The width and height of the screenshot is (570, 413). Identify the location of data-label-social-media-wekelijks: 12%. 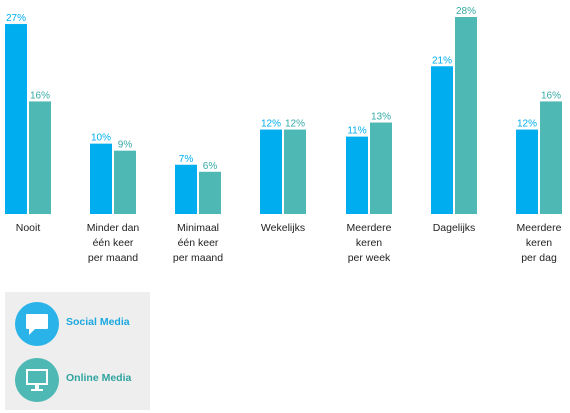
(271, 124).